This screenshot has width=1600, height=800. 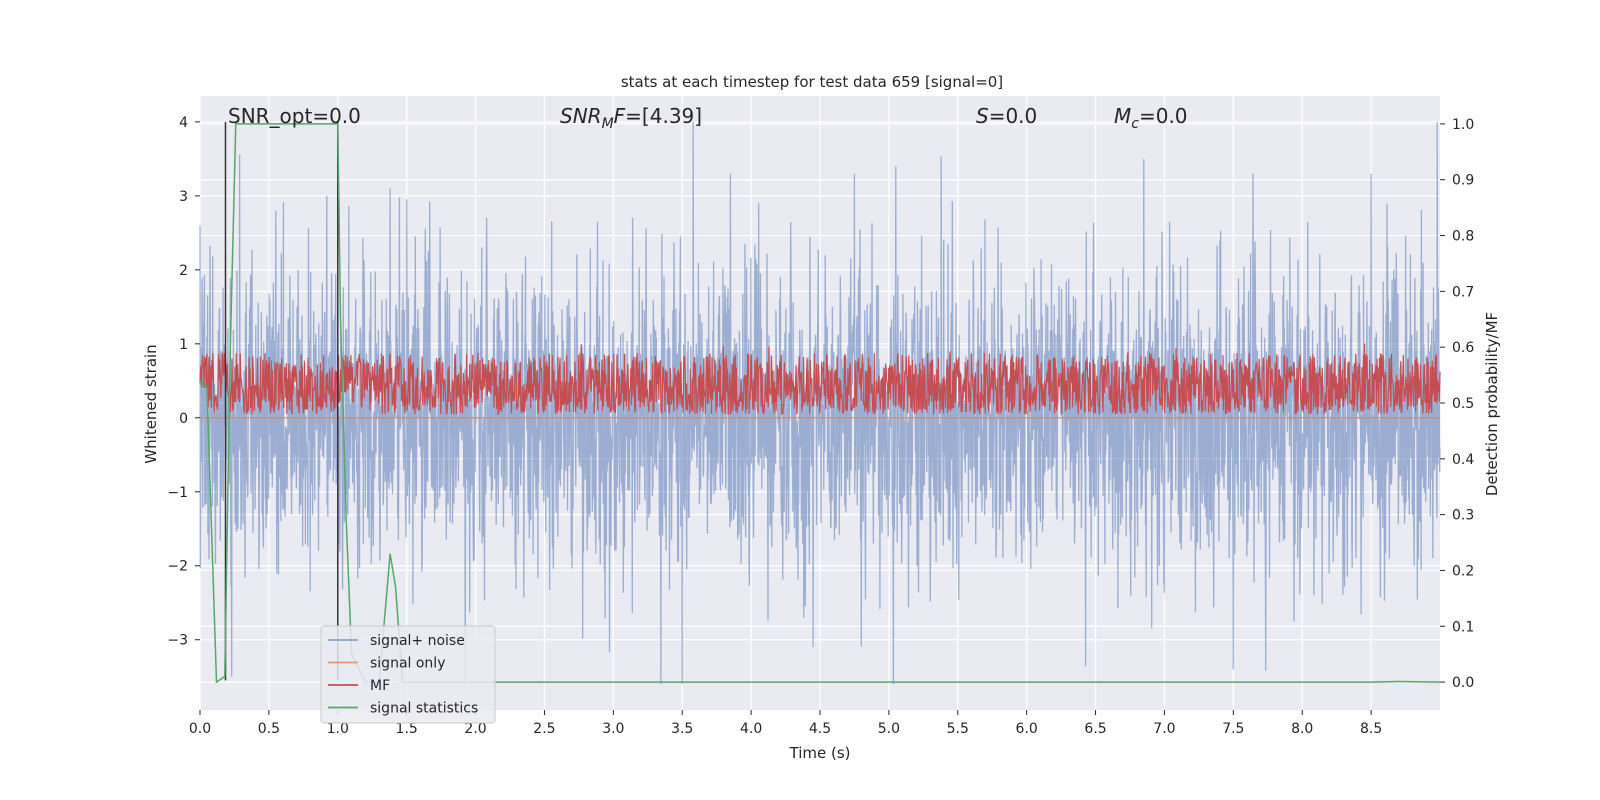 I want to click on yr-tick-label-4: 0.6, so click(x=1463, y=348).